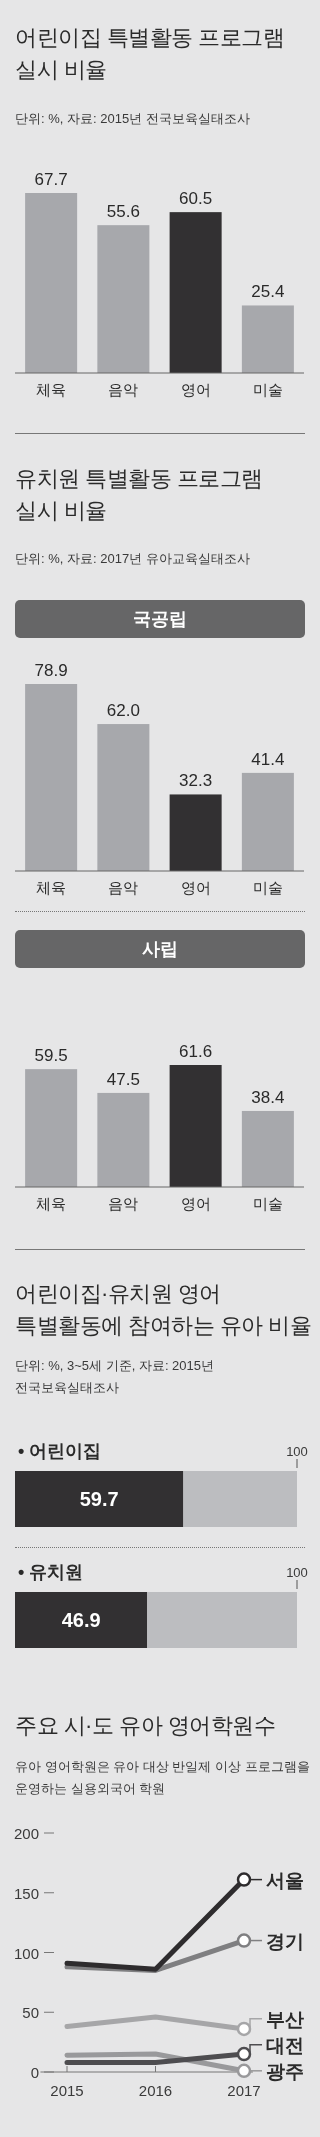 This screenshot has height=2137, width=320. What do you see at coordinates (196, 199) in the screenshot?
I see `data-label: 60.5` at bounding box center [196, 199].